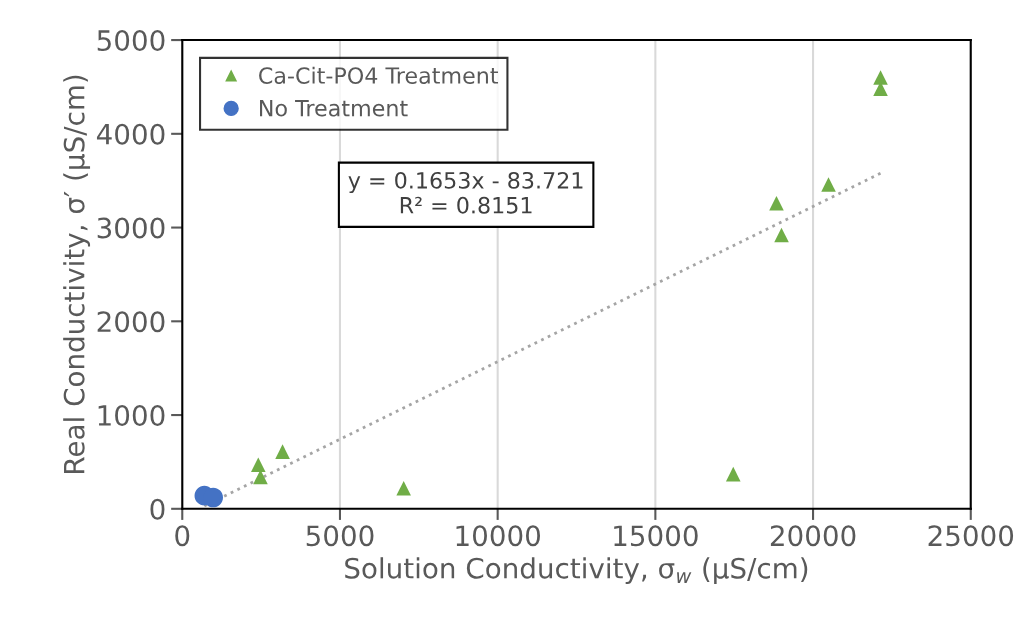 This screenshot has width=1024, height=636. I want to click on annotation: y = 0.1653x - 83.721 R² = 0.8151, so click(465, 192).